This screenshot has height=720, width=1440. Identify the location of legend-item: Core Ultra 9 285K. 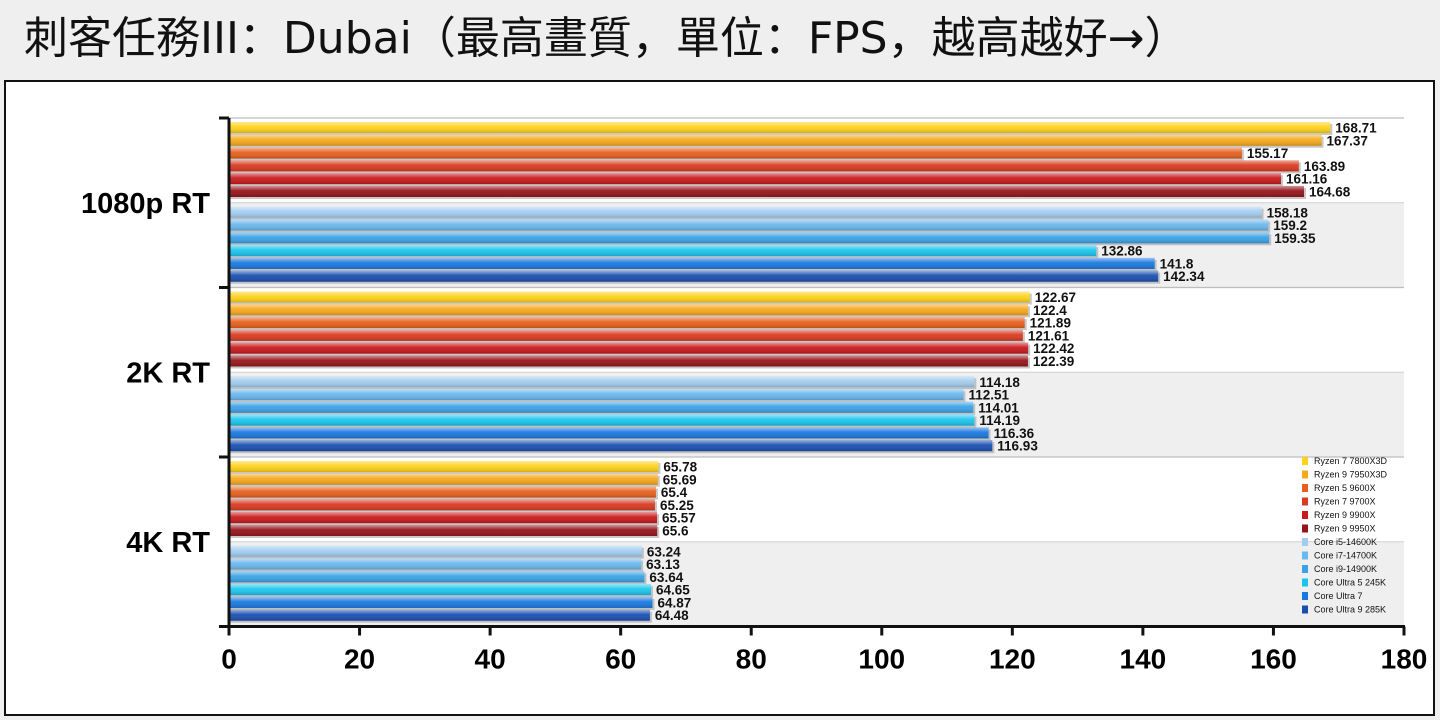
(1344, 610).